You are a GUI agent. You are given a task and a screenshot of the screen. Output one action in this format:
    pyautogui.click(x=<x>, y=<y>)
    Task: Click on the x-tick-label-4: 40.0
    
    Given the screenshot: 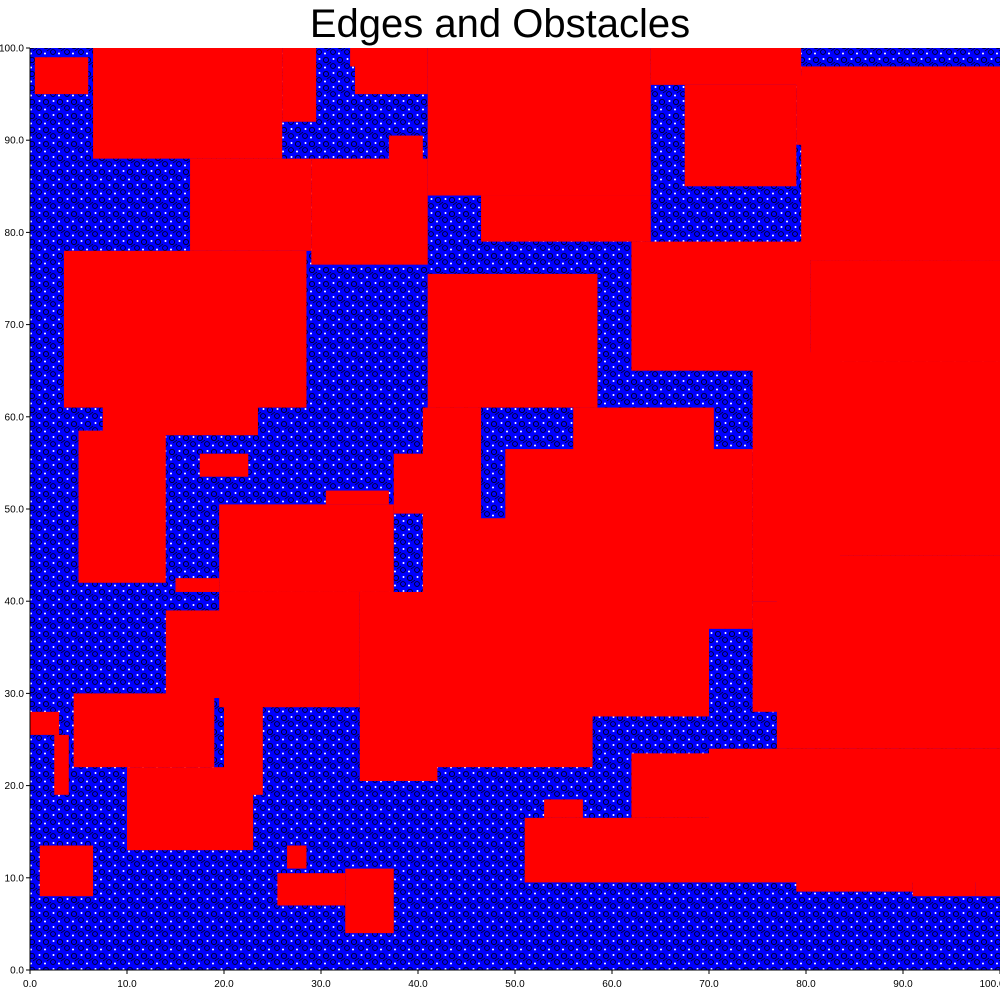 What is the action you would take?
    pyautogui.click(x=418, y=984)
    